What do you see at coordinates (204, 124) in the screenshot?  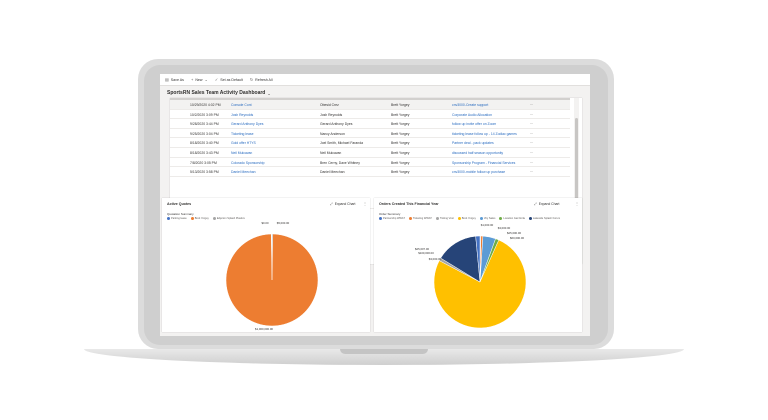 I see `cell-date: 9/28/2020 3:44 PM` at bounding box center [204, 124].